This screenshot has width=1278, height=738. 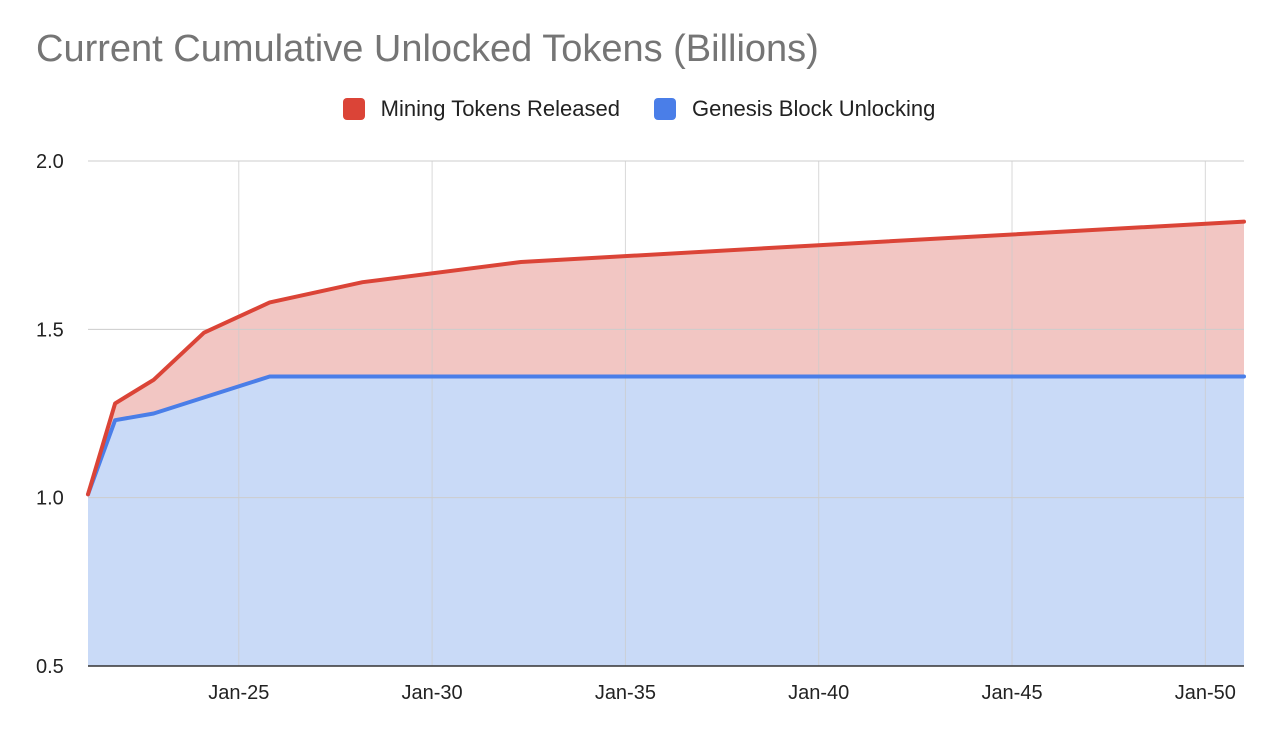 I want to click on legend-swatch-genesis, so click(x=664, y=109).